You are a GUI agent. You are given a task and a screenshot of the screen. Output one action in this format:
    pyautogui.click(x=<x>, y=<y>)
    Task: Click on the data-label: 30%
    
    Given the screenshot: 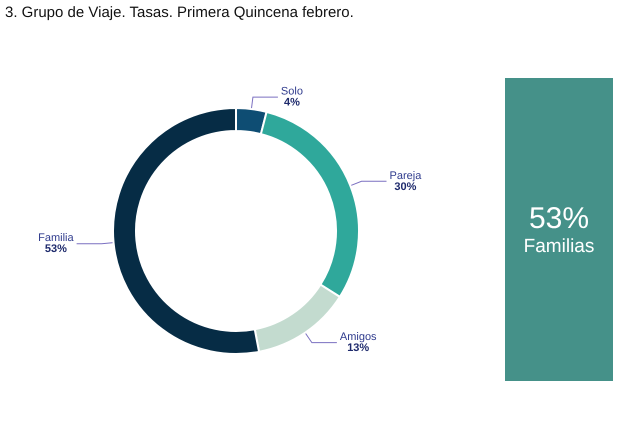 What is the action you would take?
    pyautogui.click(x=405, y=186)
    